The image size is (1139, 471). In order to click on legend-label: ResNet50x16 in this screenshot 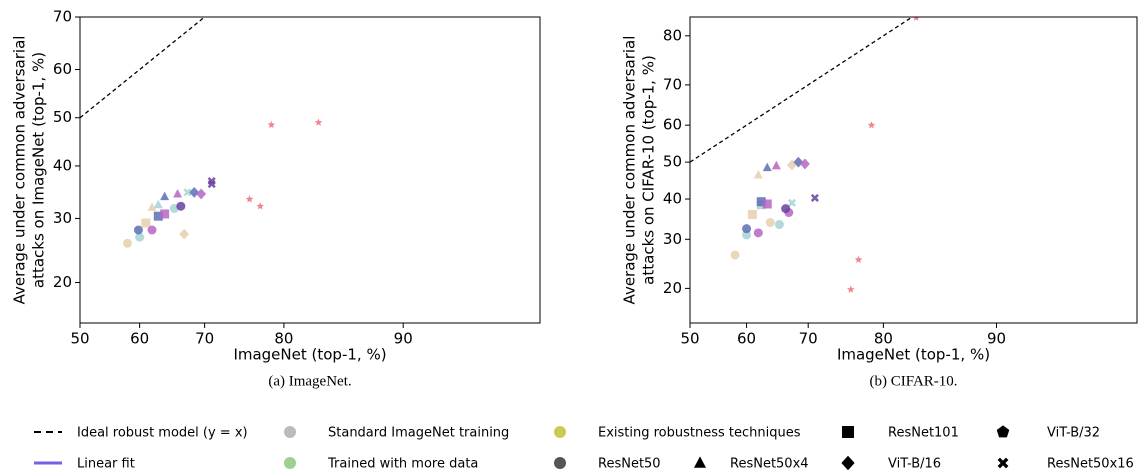, I will do `click(1090, 464)`.